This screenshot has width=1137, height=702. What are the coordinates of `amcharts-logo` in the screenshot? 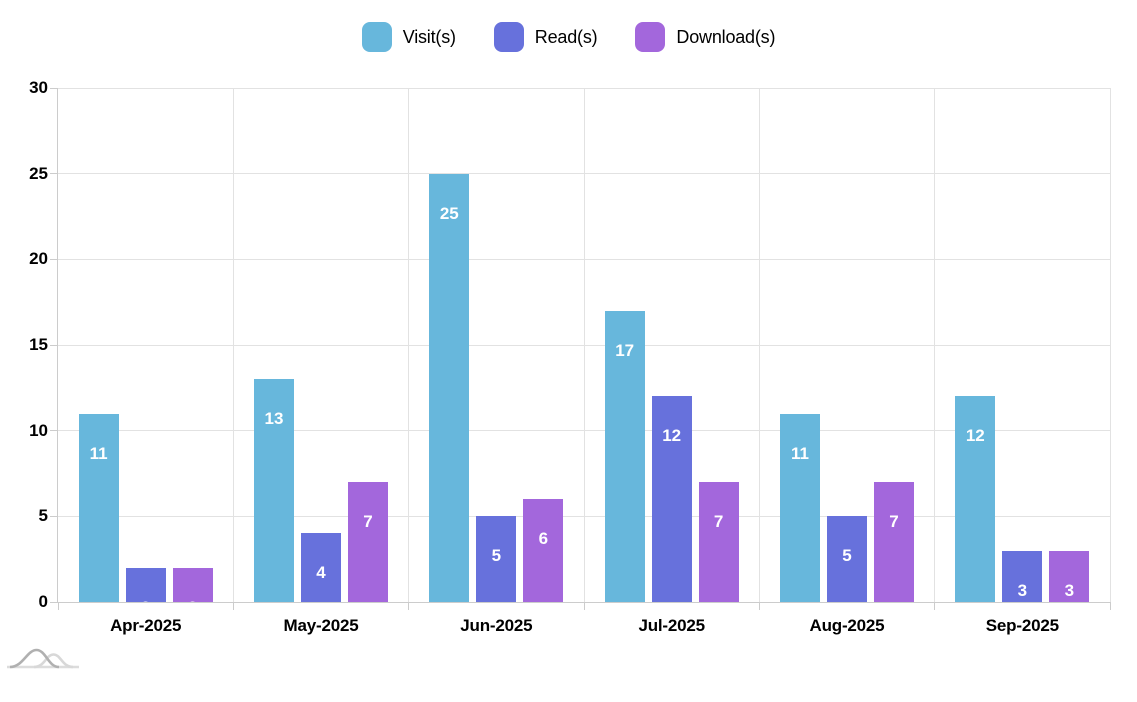 It's located at (45, 659).